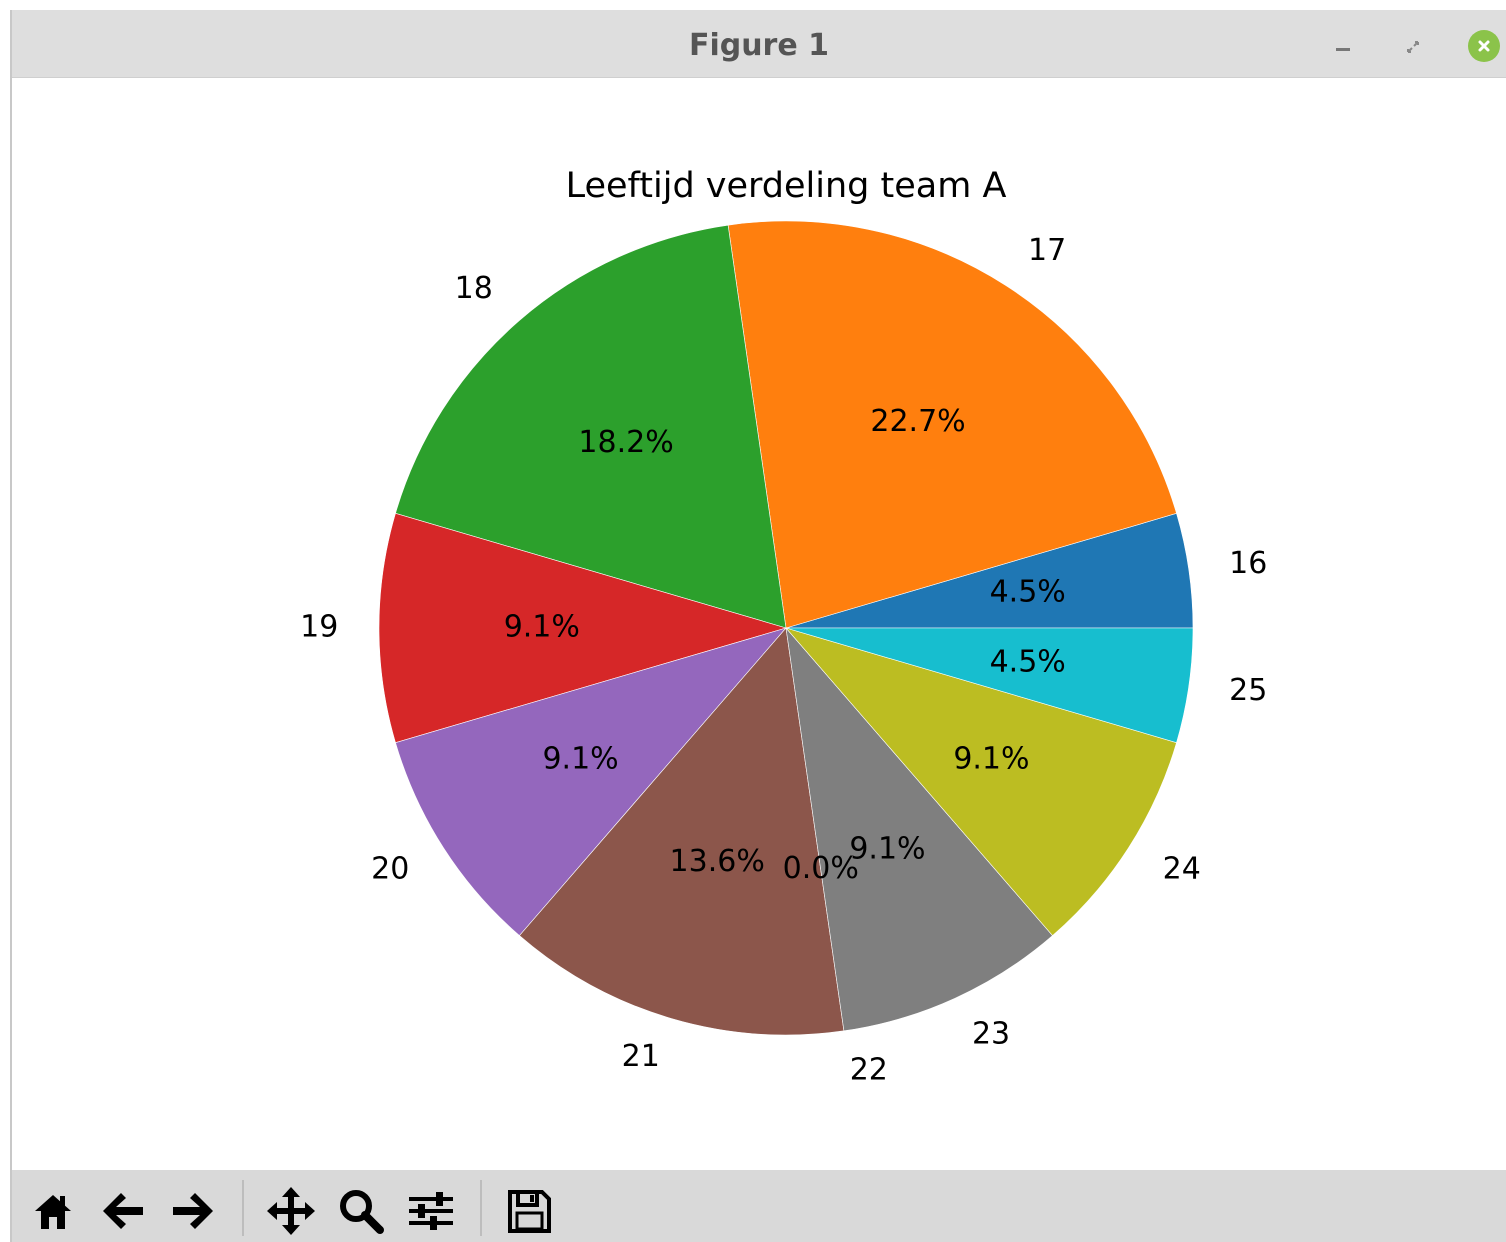 The height and width of the screenshot is (1242, 1506). I want to click on minimize-icon, so click(1343, 49).